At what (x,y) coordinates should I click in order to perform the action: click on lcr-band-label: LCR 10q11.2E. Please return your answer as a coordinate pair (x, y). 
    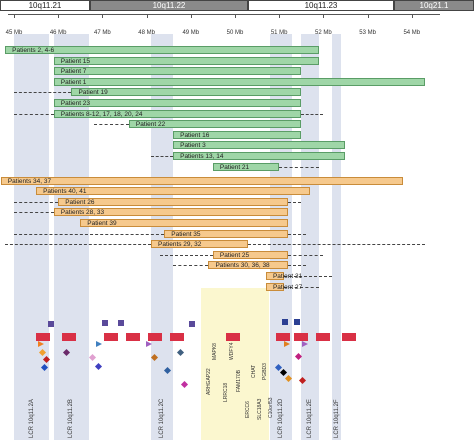
    Looking at the image, I should click on (310, 418).